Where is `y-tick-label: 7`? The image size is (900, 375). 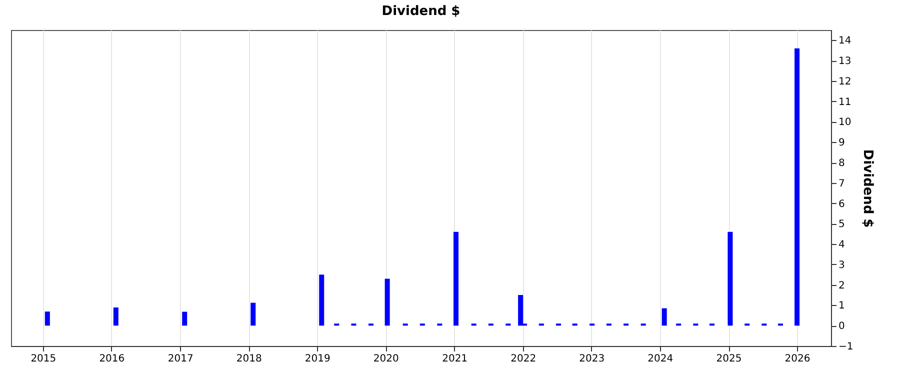
y-tick-label: 7 is located at coordinates (841, 184).